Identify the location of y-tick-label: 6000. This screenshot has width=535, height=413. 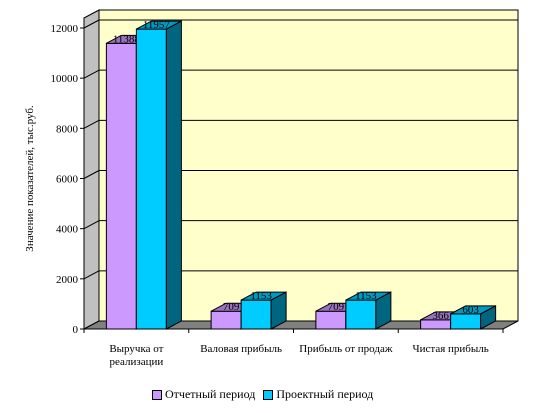
(67, 180).